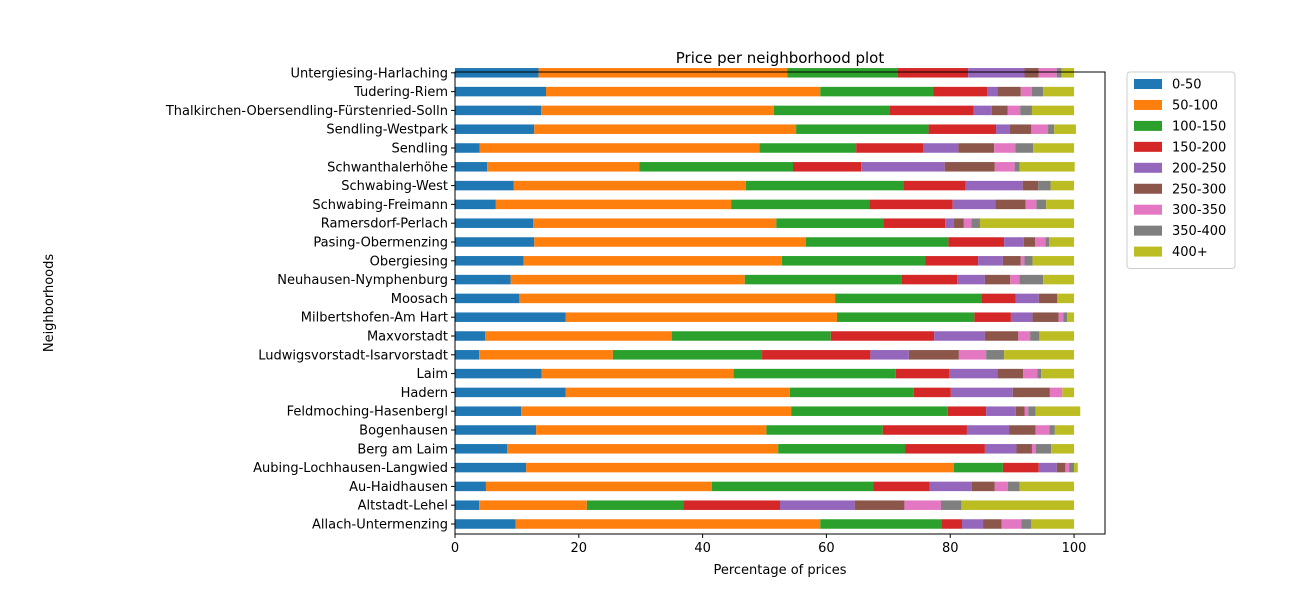  Describe the element at coordinates (1195, 105) in the screenshot. I see `legend-label: 50-100` at that location.